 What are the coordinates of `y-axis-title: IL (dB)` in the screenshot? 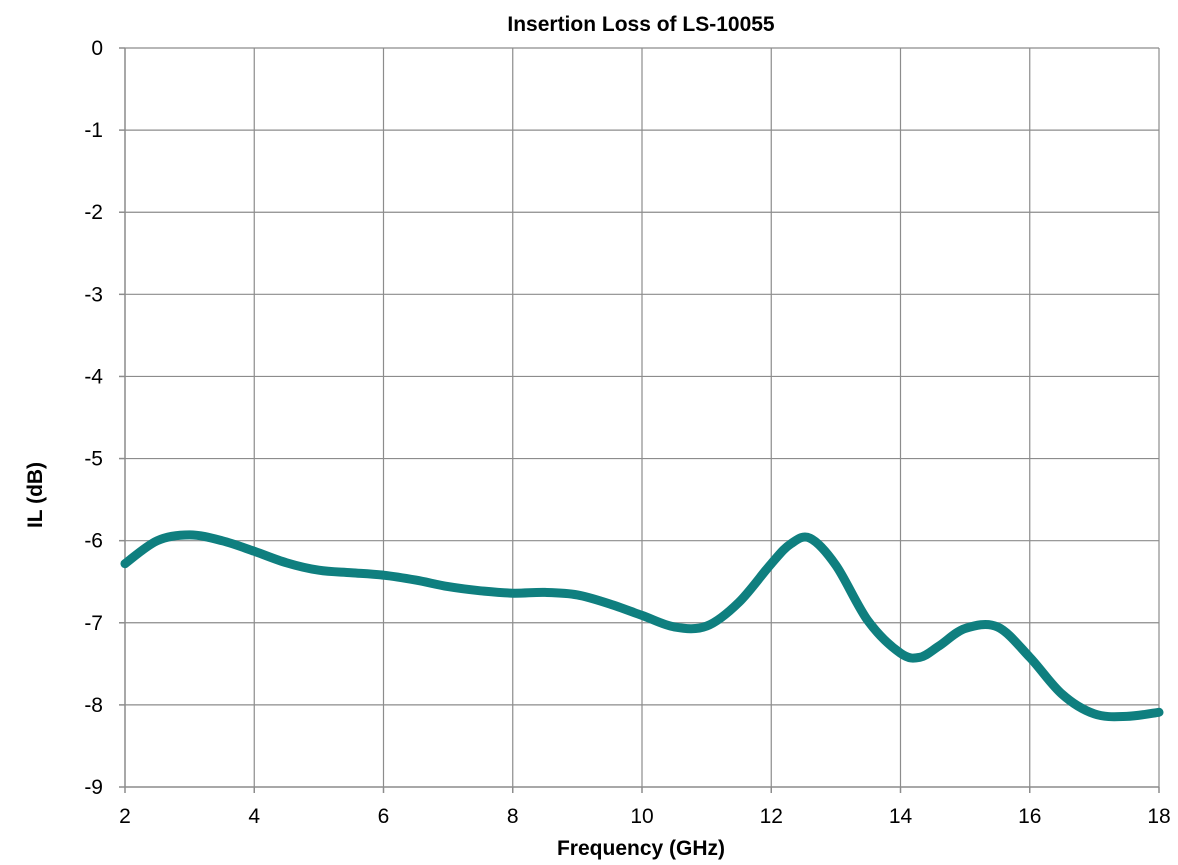 It's located at (35, 495).